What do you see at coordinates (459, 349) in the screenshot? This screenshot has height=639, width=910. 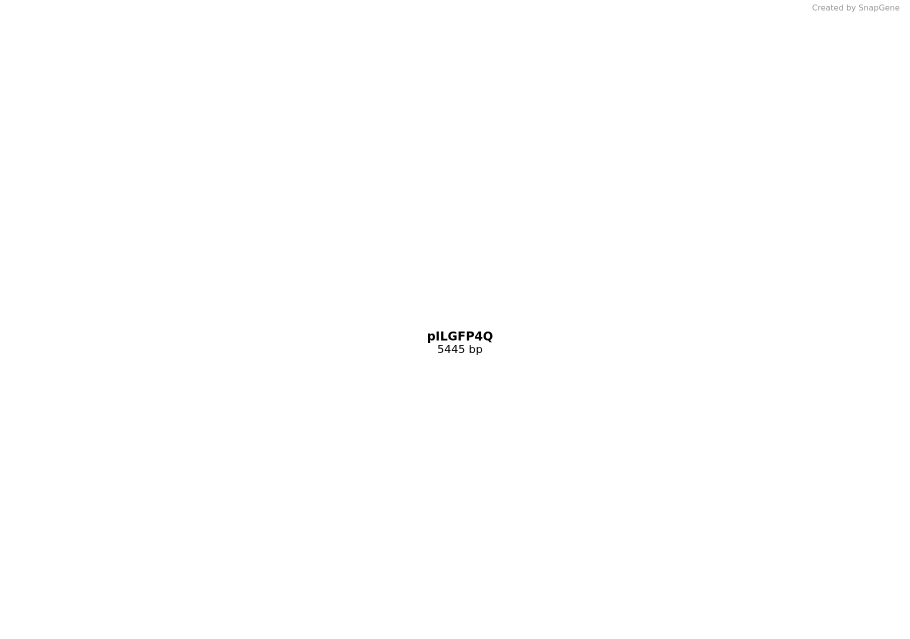 I see `plasmid-length: 5445 bp` at bounding box center [459, 349].